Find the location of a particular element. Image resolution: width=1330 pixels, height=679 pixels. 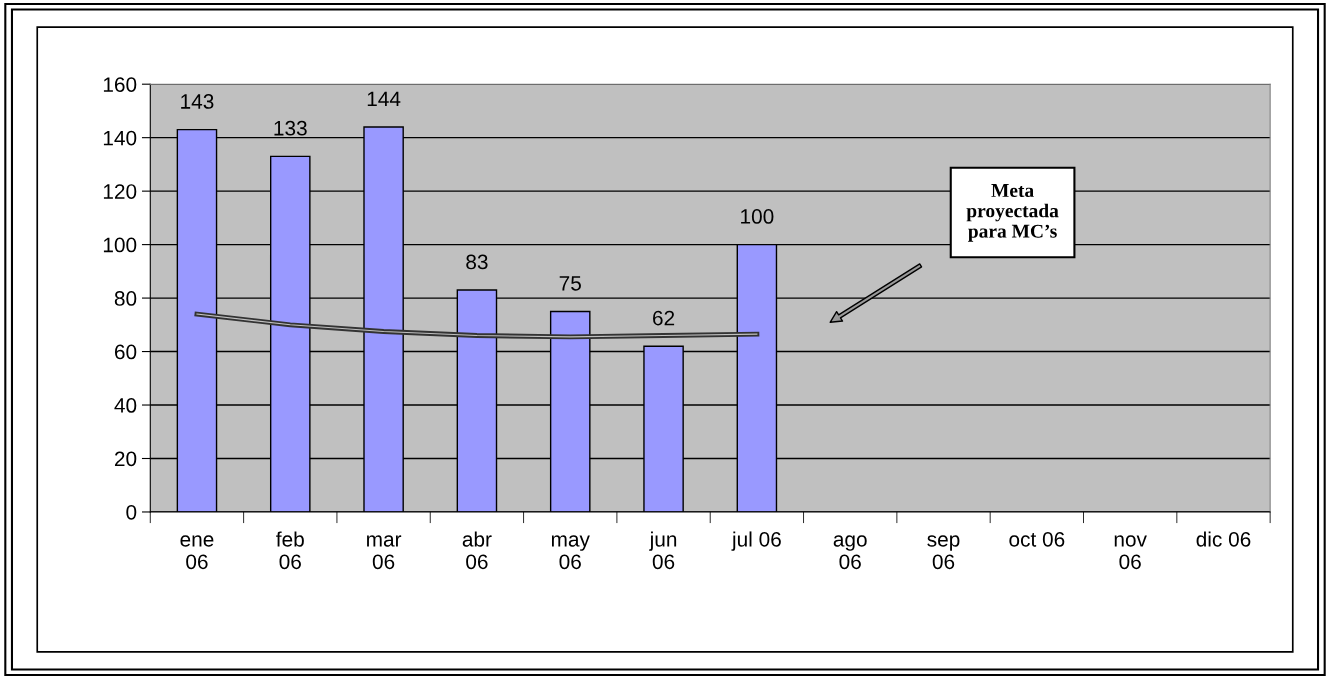

x-tick-label: mar 06 is located at coordinates (384, 552).